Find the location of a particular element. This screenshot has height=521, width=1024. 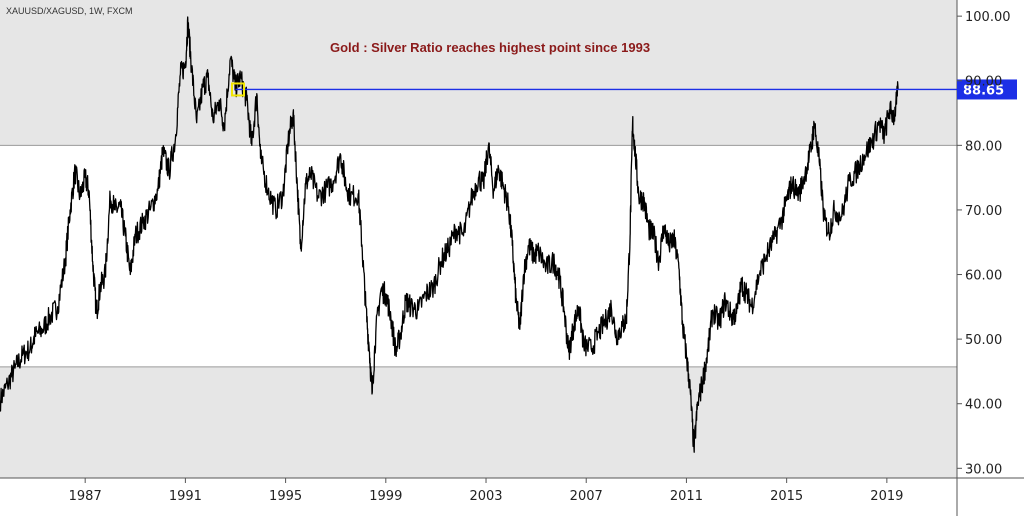

x-tick-label: 1999 is located at coordinates (385, 496).